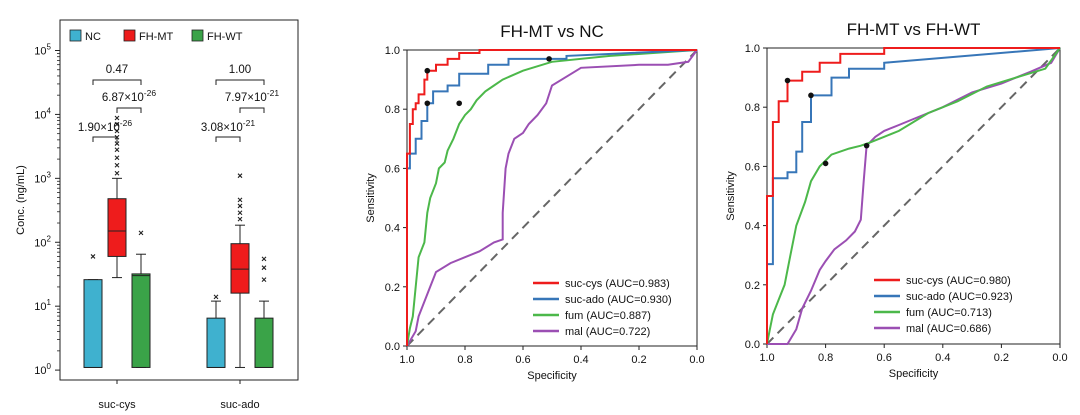 This screenshot has width=1080, height=415. Describe the element at coordinates (264, 342) in the screenshot. I see `box-fh-wt-suc-ado` at that location.